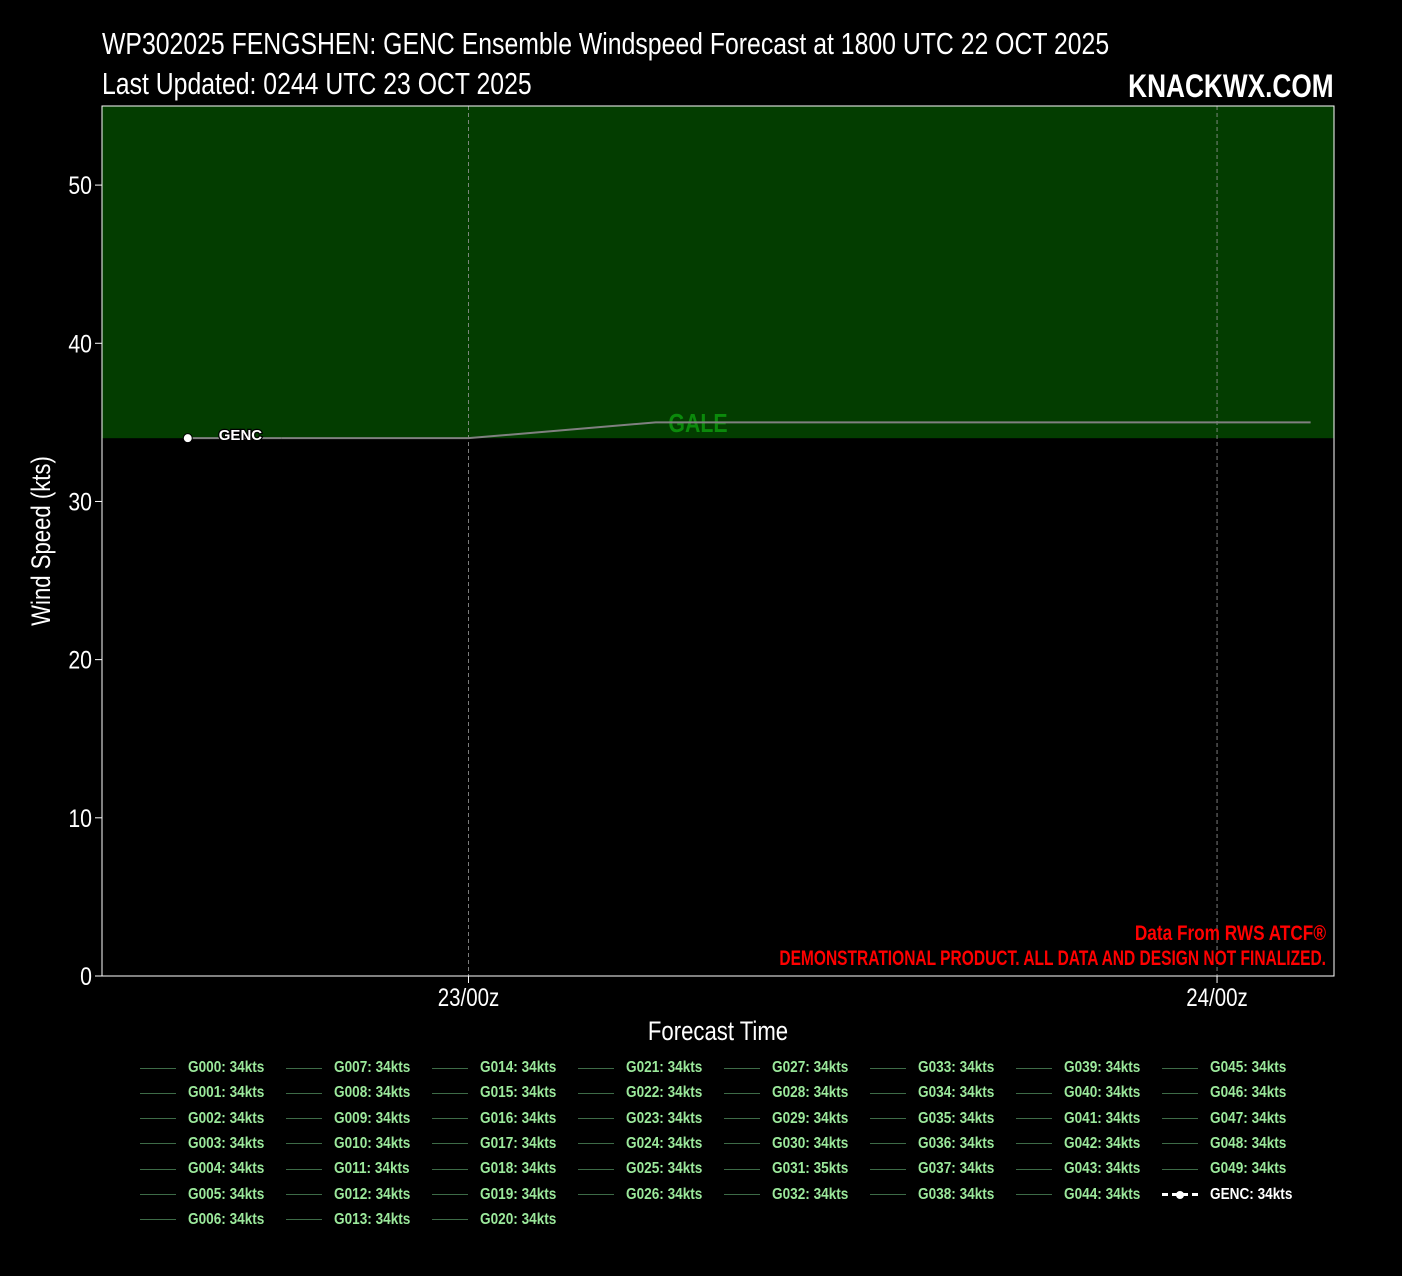  What do you see at coordinates (355, 1093) in the screenshot?
I see `legend-item: G008: 34kts` at bounding box center [355, 1093].